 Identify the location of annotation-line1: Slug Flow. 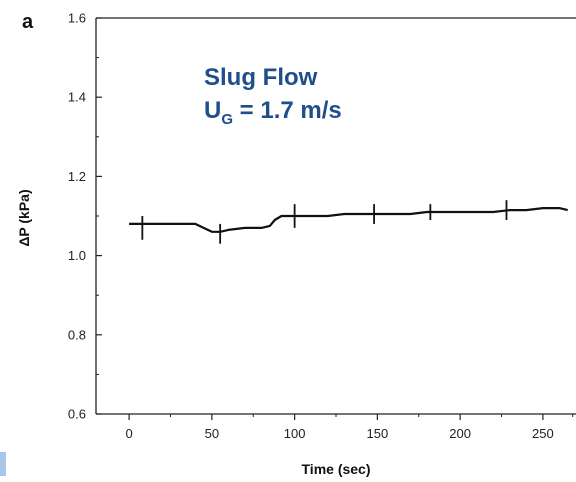
(261, 77).